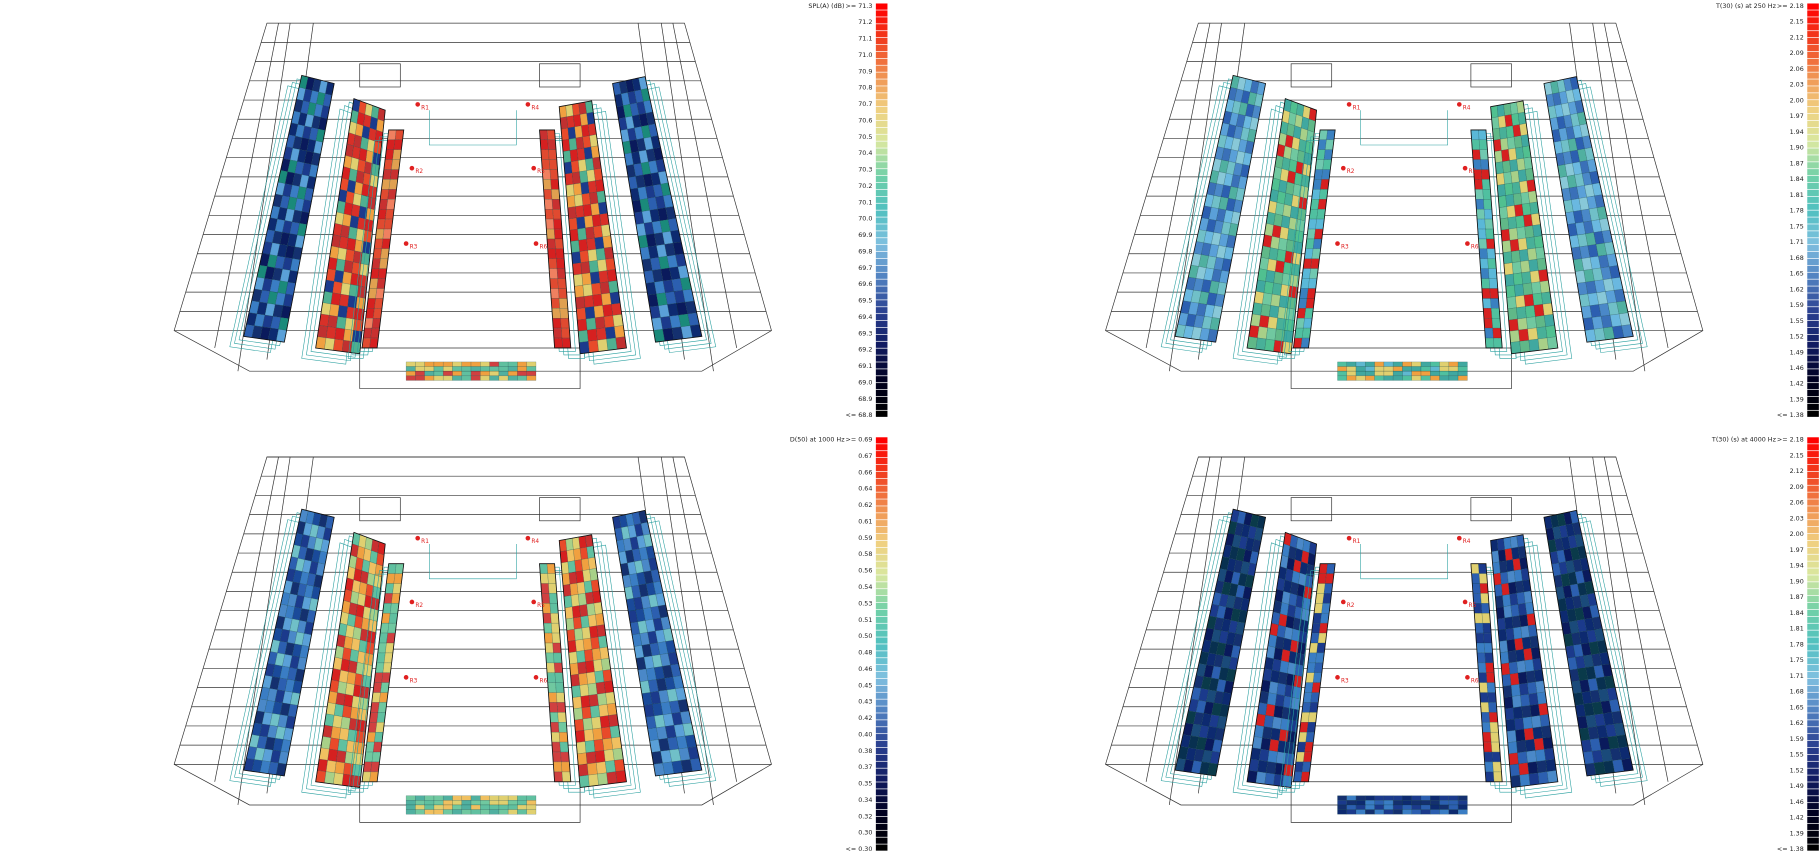 This screenshot has width=1819, height=856. What do you see at coordinates (1351, 172) in the screenshot?
I see `receiver-label: R2` at bounding box center [1351, 172].